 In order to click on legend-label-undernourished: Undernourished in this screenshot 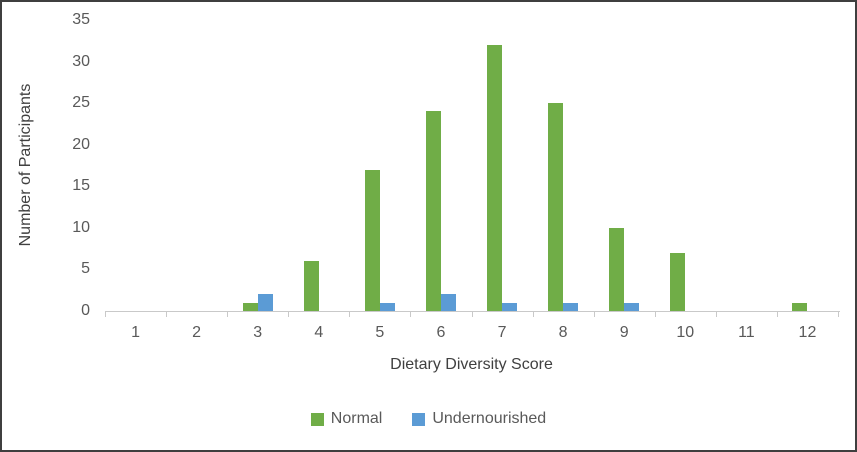, I will do `click(489, 418)`.